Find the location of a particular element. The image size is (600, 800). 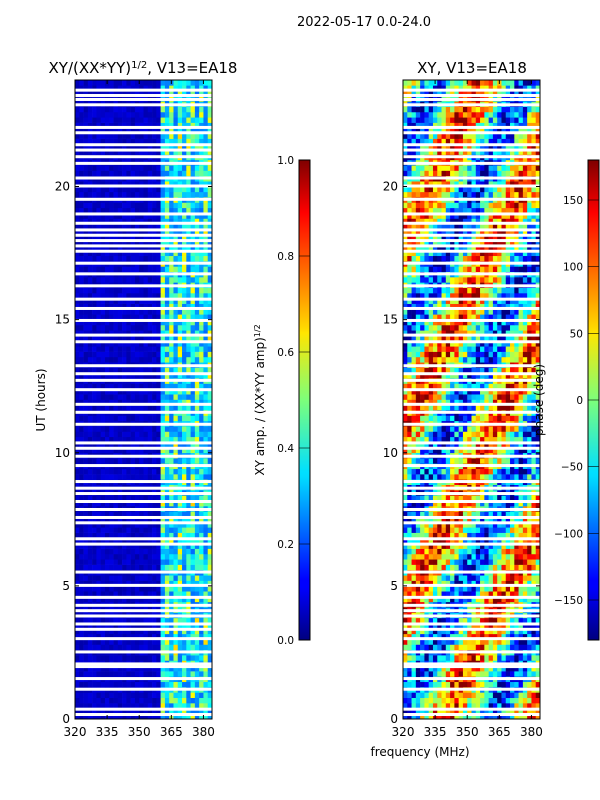

x-tick-label: 335 is located at coordinates (107, 732).